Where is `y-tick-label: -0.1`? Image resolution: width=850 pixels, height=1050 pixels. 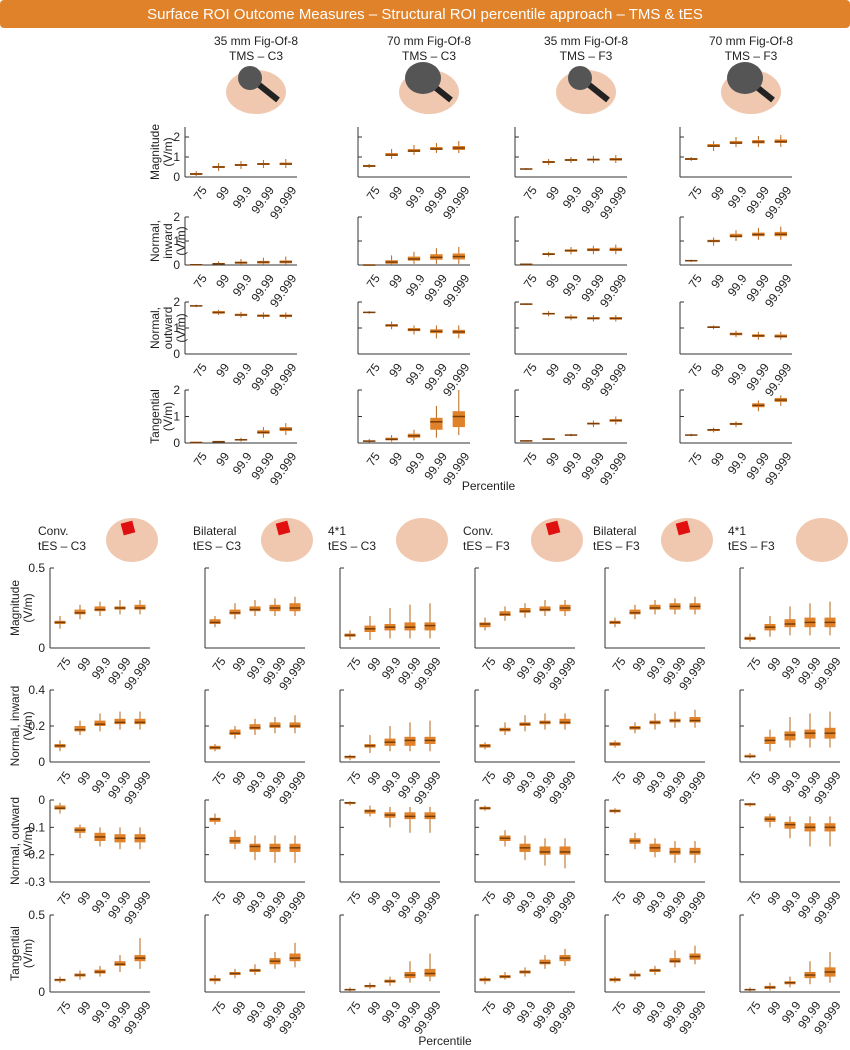 y-tick-label: -0.1 is located at coordinates (34, 827).